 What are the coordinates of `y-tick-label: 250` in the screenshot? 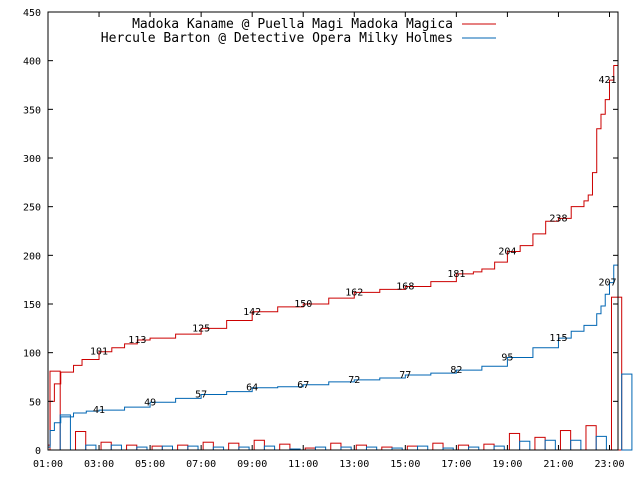 It's located at (32, 208).